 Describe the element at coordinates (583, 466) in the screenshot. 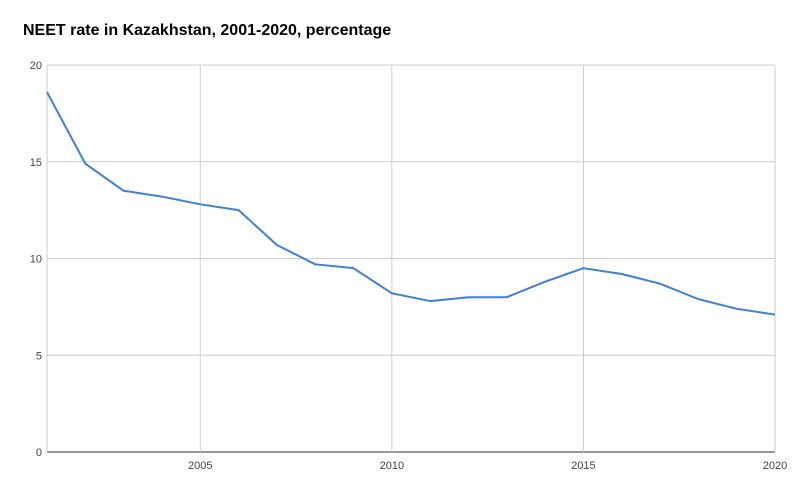

I see `x-tick-label: 2015` at that location.